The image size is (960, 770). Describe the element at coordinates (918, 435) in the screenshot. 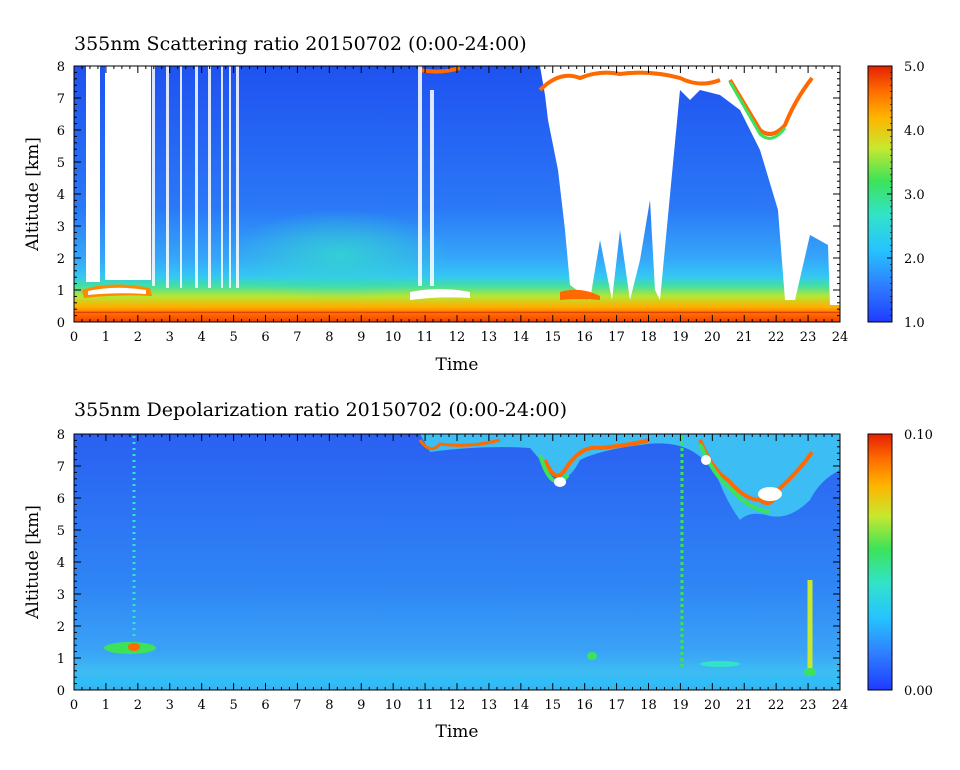

I see `colorbar-tick-label: 0.10` at that location.